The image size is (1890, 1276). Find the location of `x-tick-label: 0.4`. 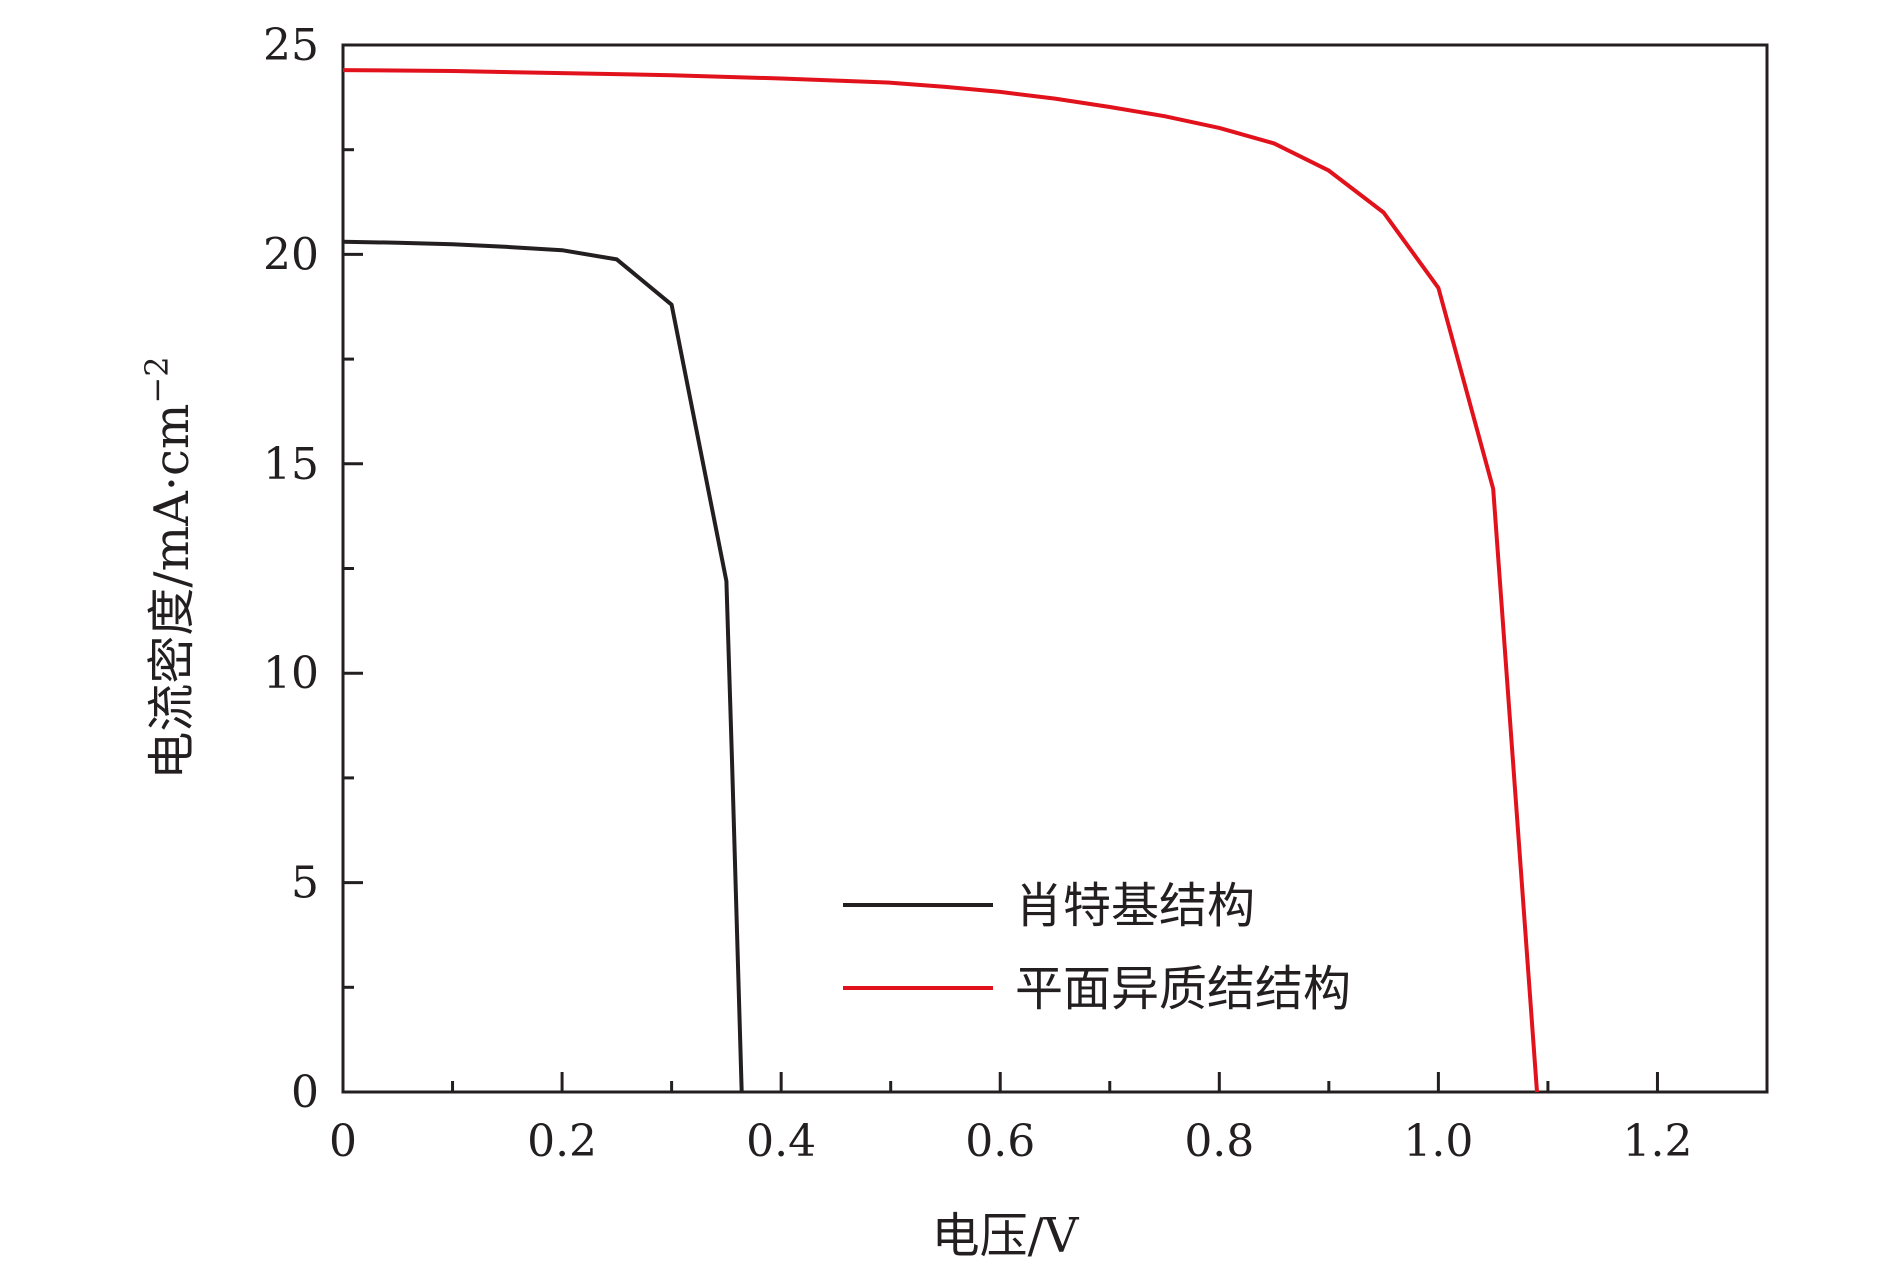

x-tick-label: 0.4 is located at coordinates (781, 1141).